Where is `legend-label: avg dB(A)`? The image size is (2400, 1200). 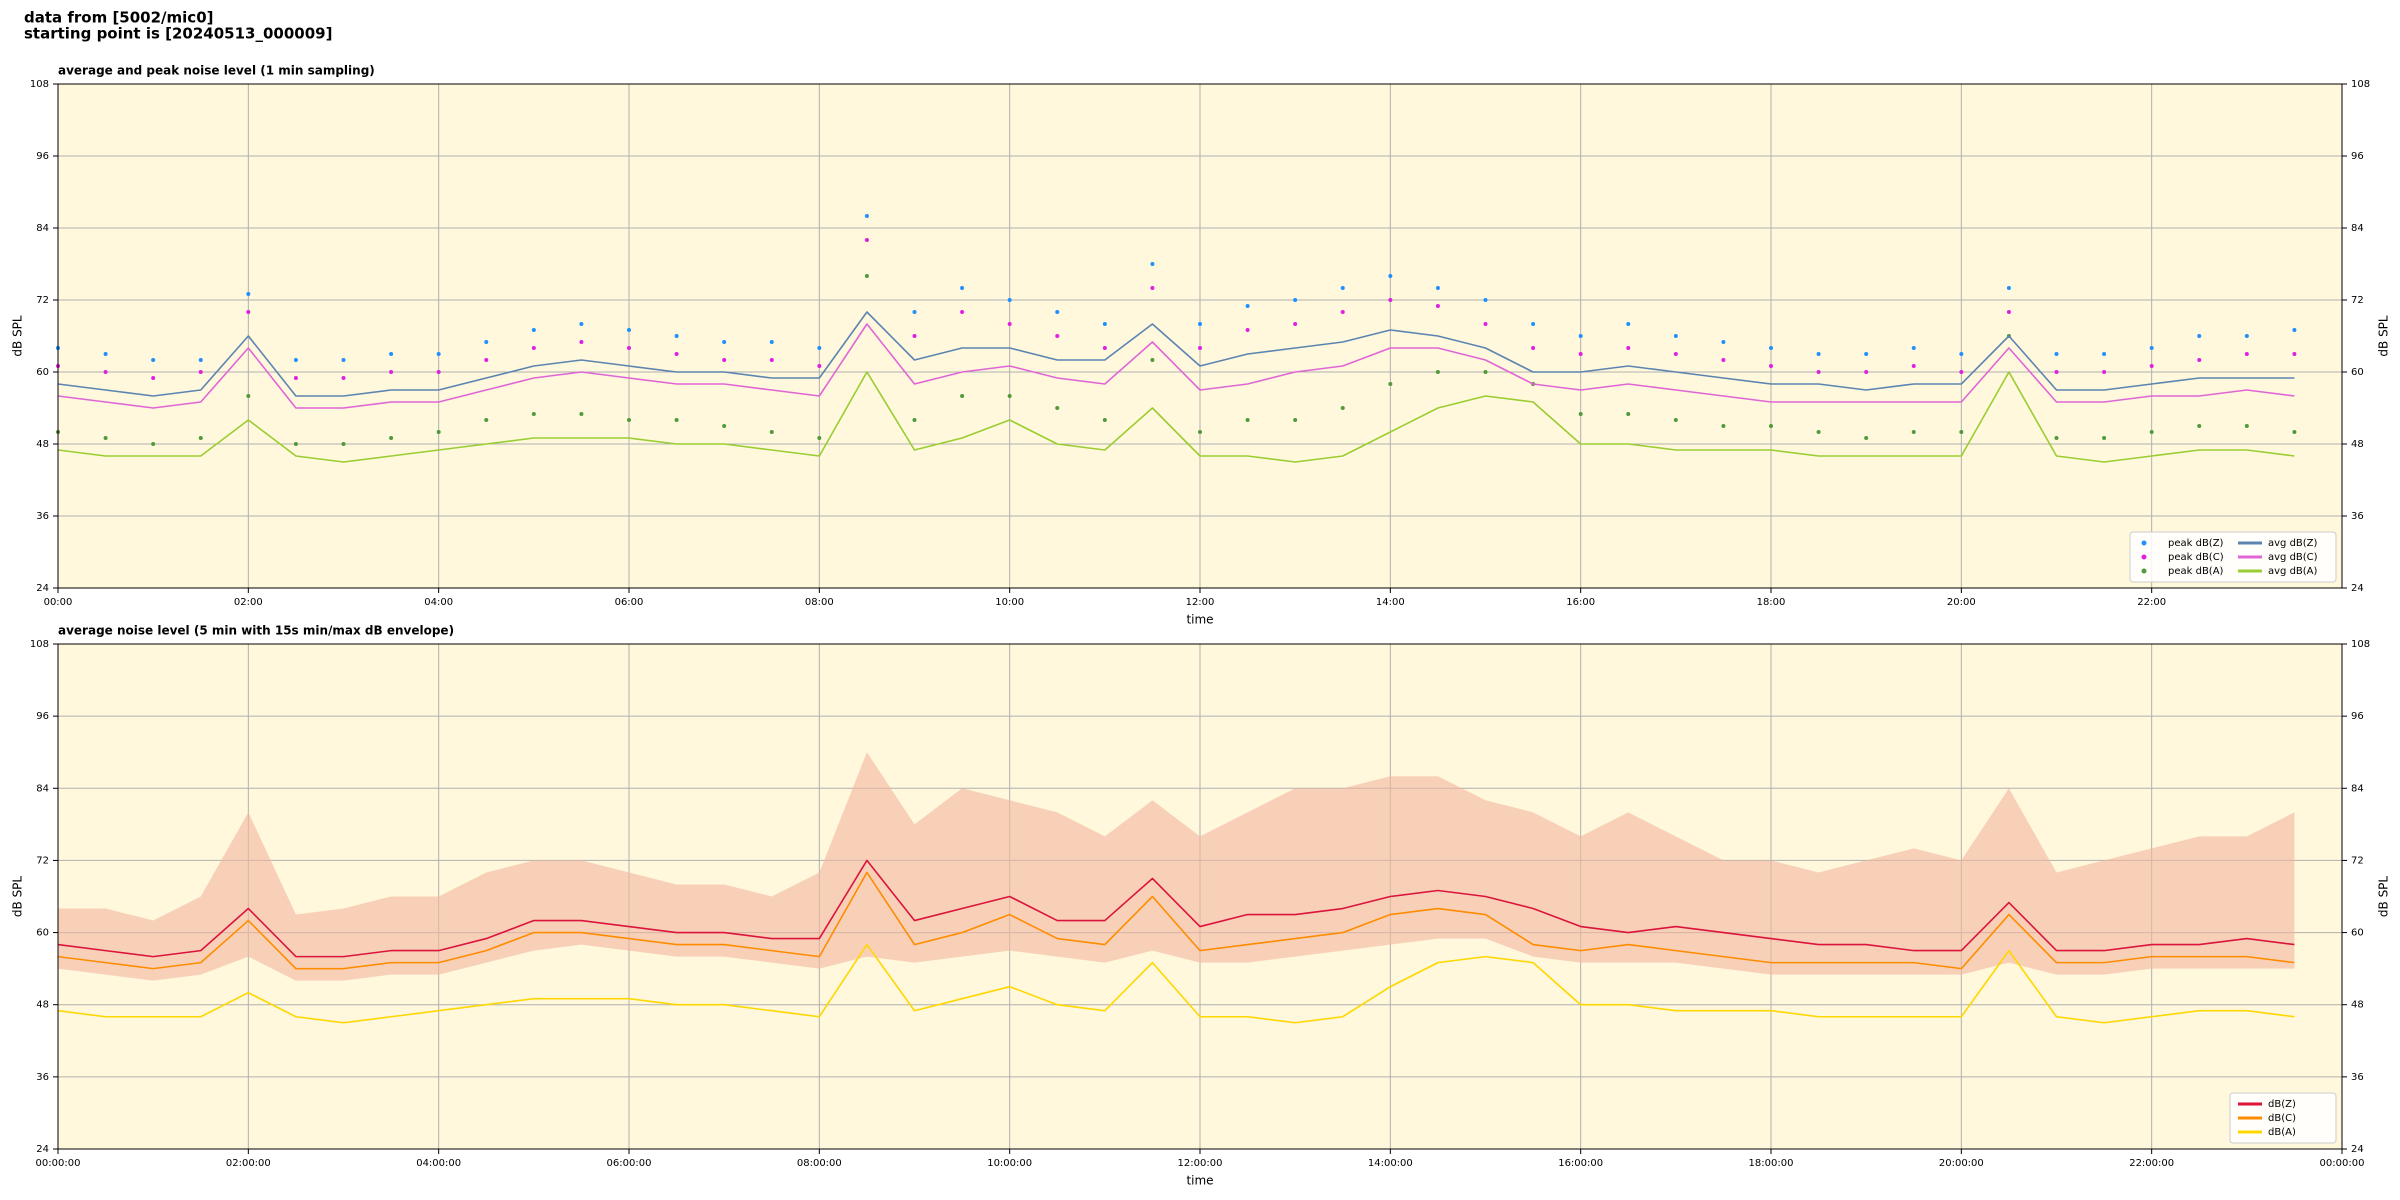
legend-label: avg dB(A) is located at coordinates (2293, 571).